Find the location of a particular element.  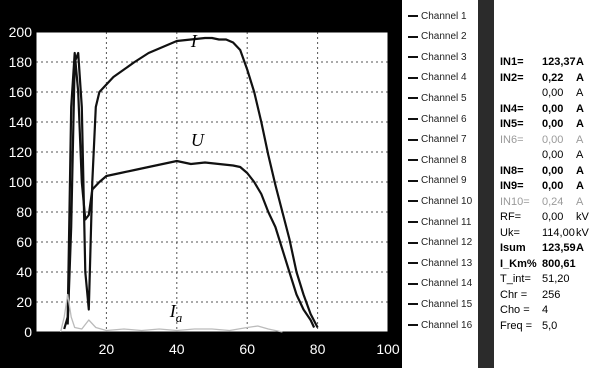

y-tick-label: 140 is located at coordinates (21, 122).